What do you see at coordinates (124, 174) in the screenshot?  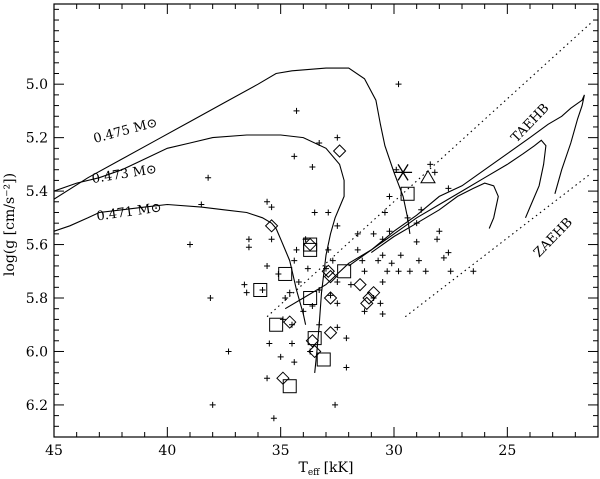 I see `annotation-1: 0.473 M⊙` at bounding box center [124, 174].